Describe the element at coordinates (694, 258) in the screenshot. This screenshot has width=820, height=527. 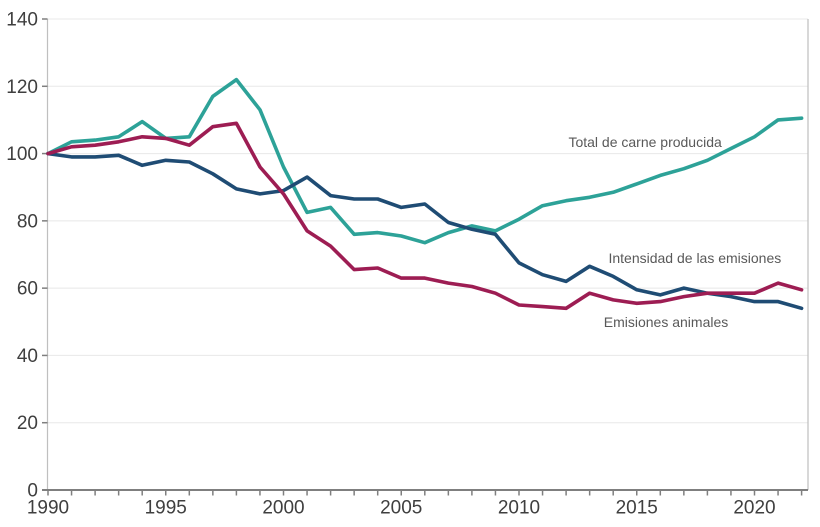
I see `series-label-intensidad-de-las-emisiones: Intensidad de las emisiones` at that location.